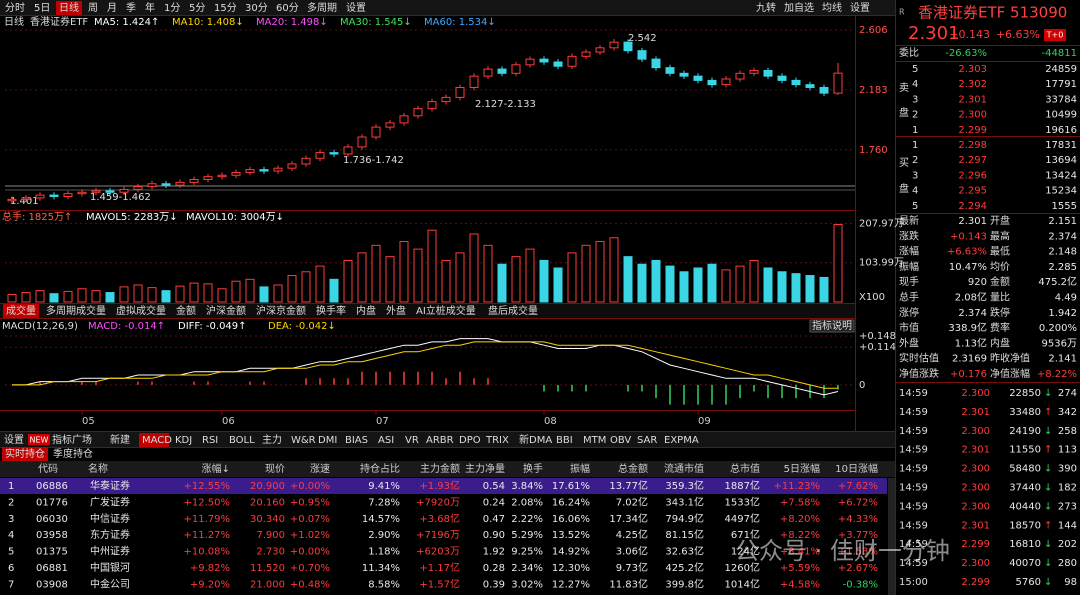  What do you see at coordinates (632, 551) in the screenshot?
I see `table-cell: 3.06亿` at bounding box center [632, 551].